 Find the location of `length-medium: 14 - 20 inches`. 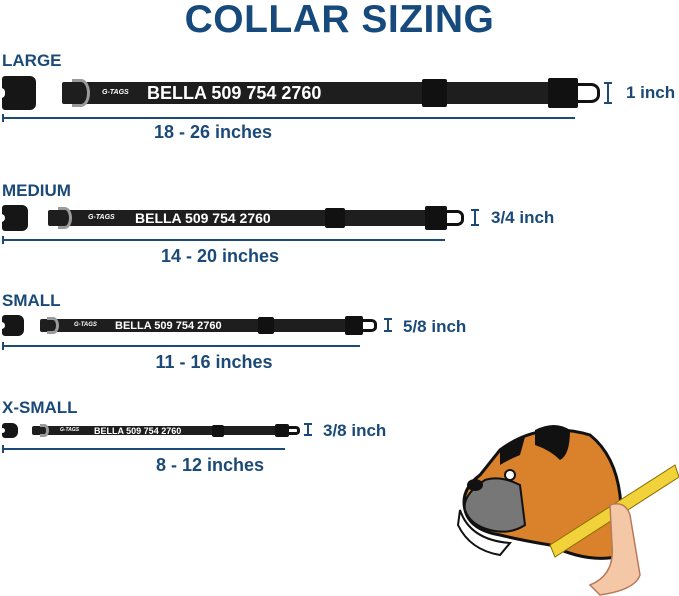

length-medium: 14 - 20 inches is located at coordinates (220, 256).